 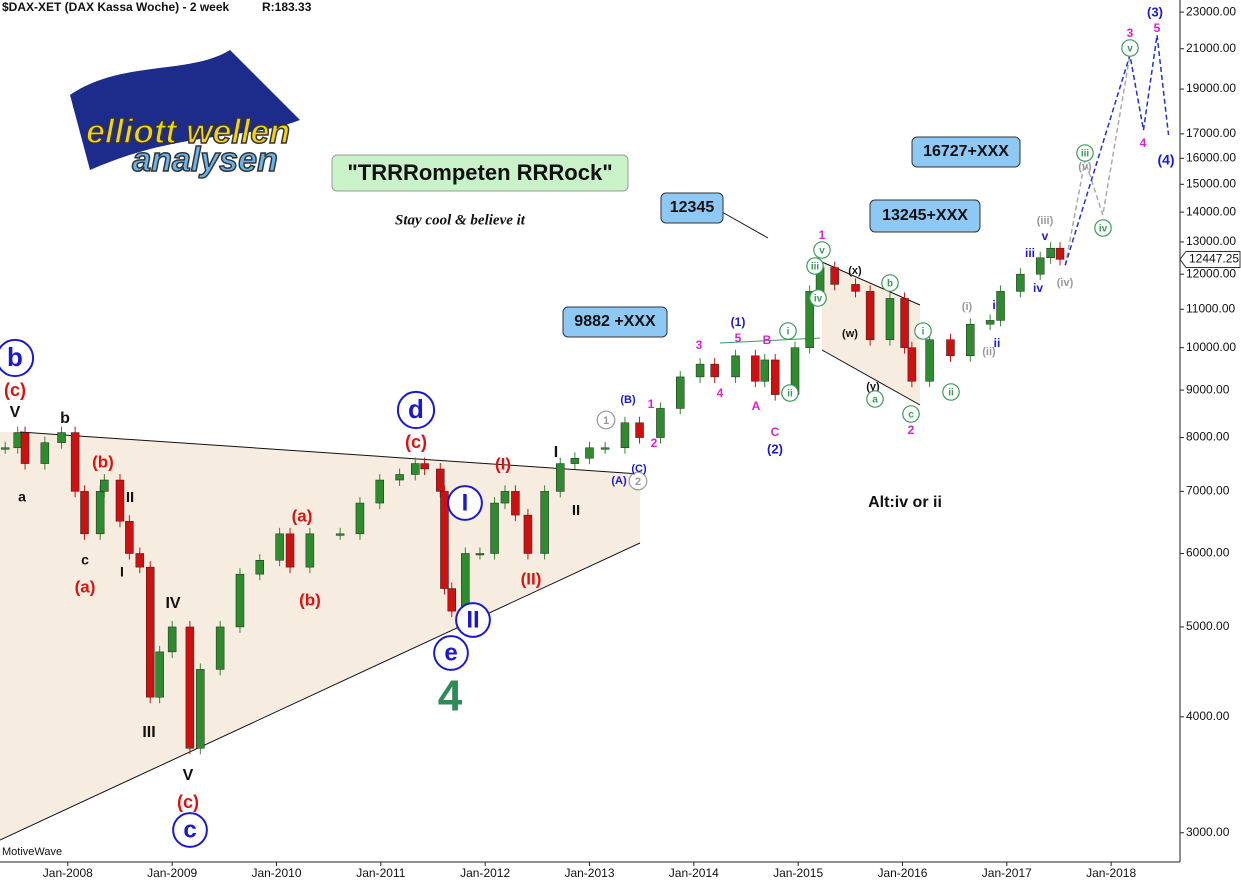 I want to click on wave-label: (B), so click(x=628, y=400).